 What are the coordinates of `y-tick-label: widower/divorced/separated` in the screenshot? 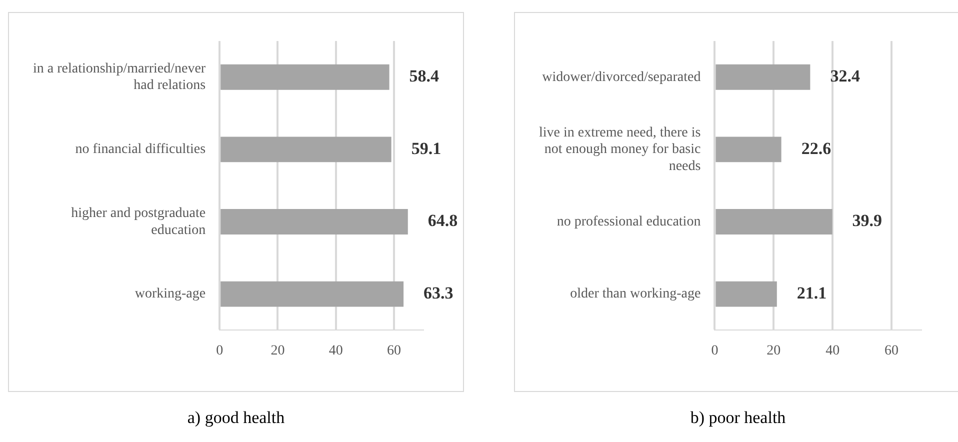 It's located at (621, 77).